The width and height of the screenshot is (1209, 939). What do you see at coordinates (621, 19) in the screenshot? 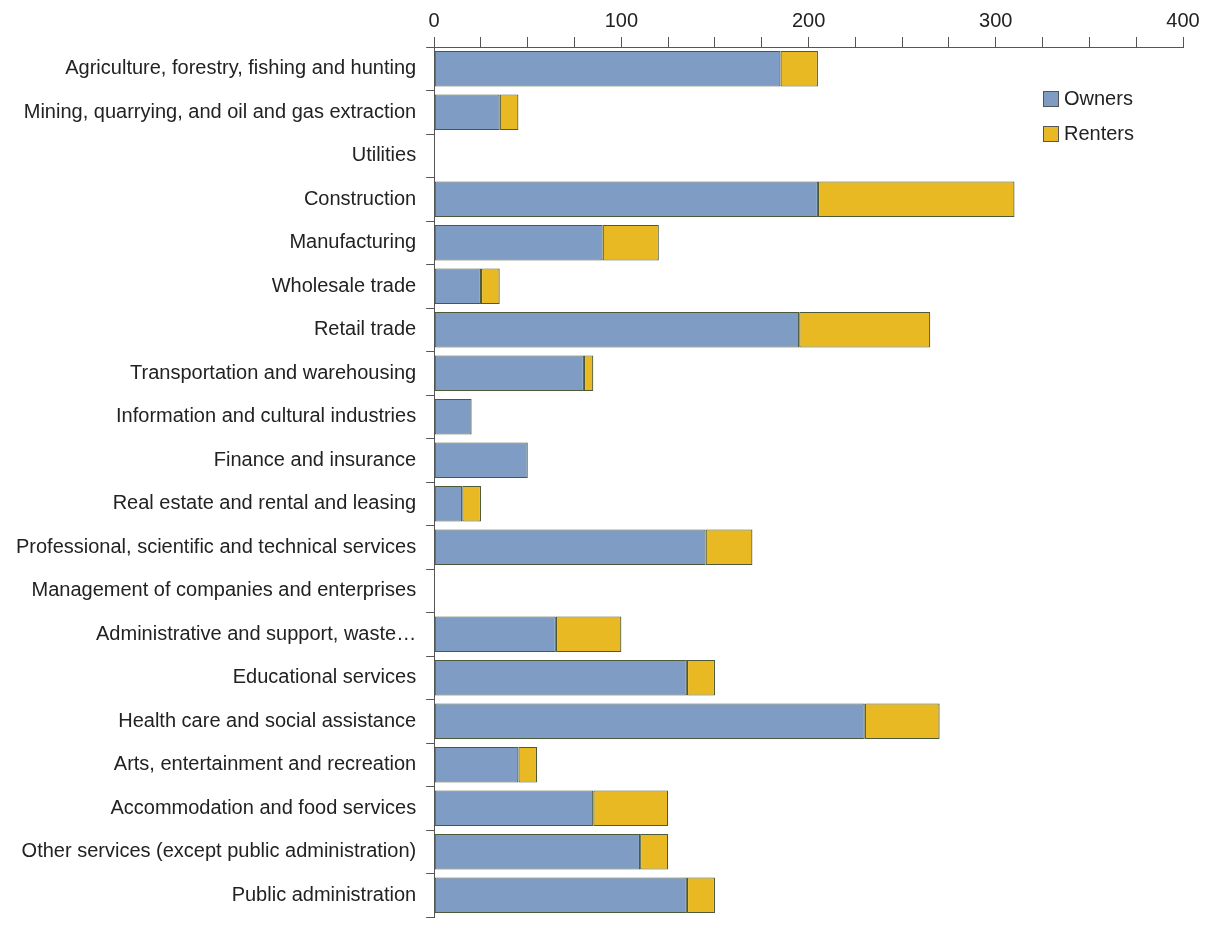
I see `x-tick-label: 100` at bounding box center [621, 19].